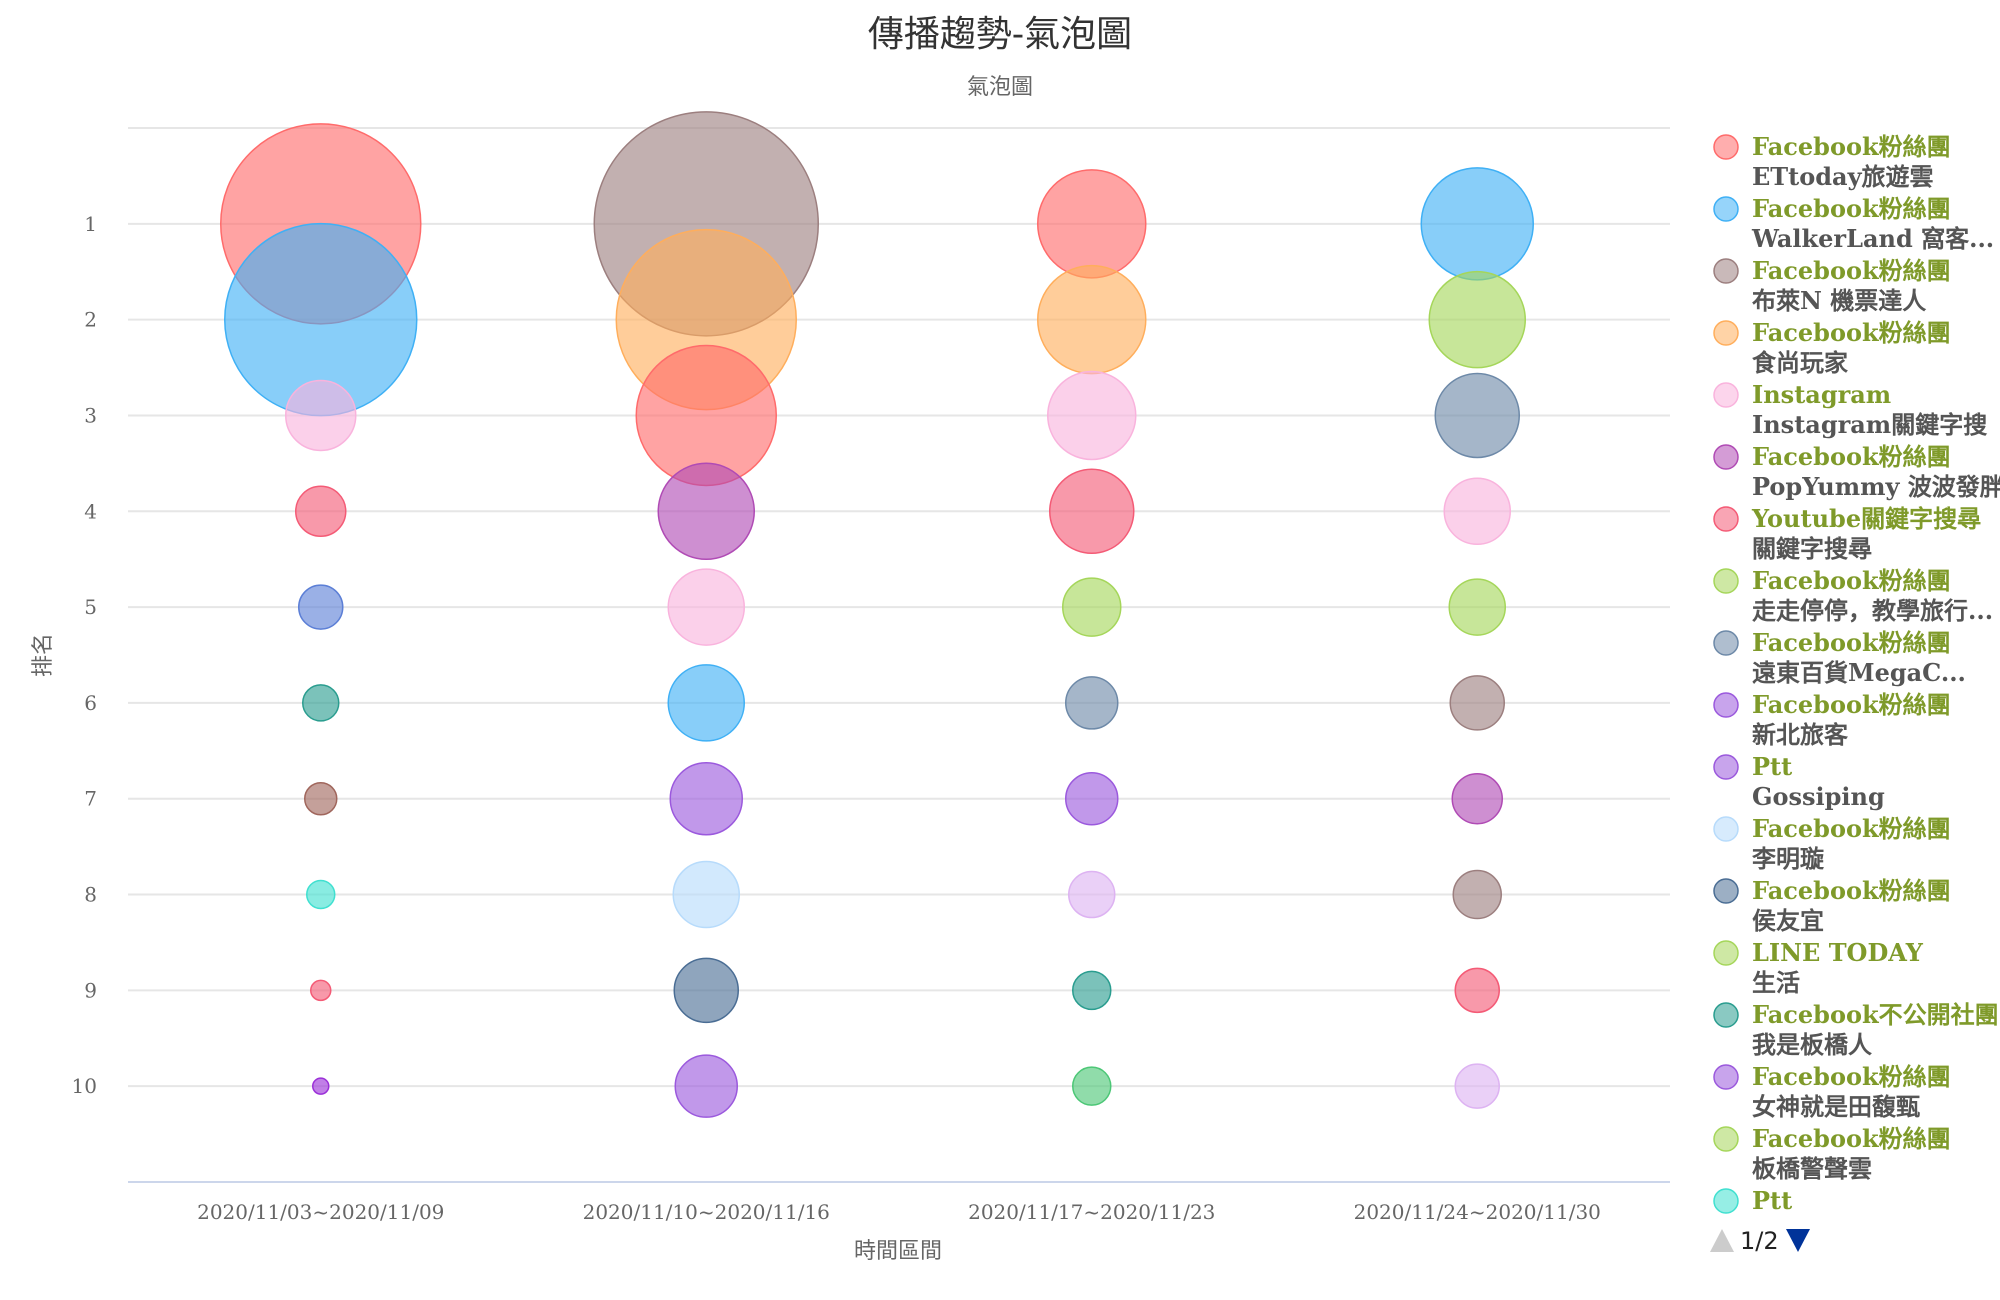  Describe the element at coordinates (90, 703) in the screenshot. I see `y-tick-label: 6` at that location.